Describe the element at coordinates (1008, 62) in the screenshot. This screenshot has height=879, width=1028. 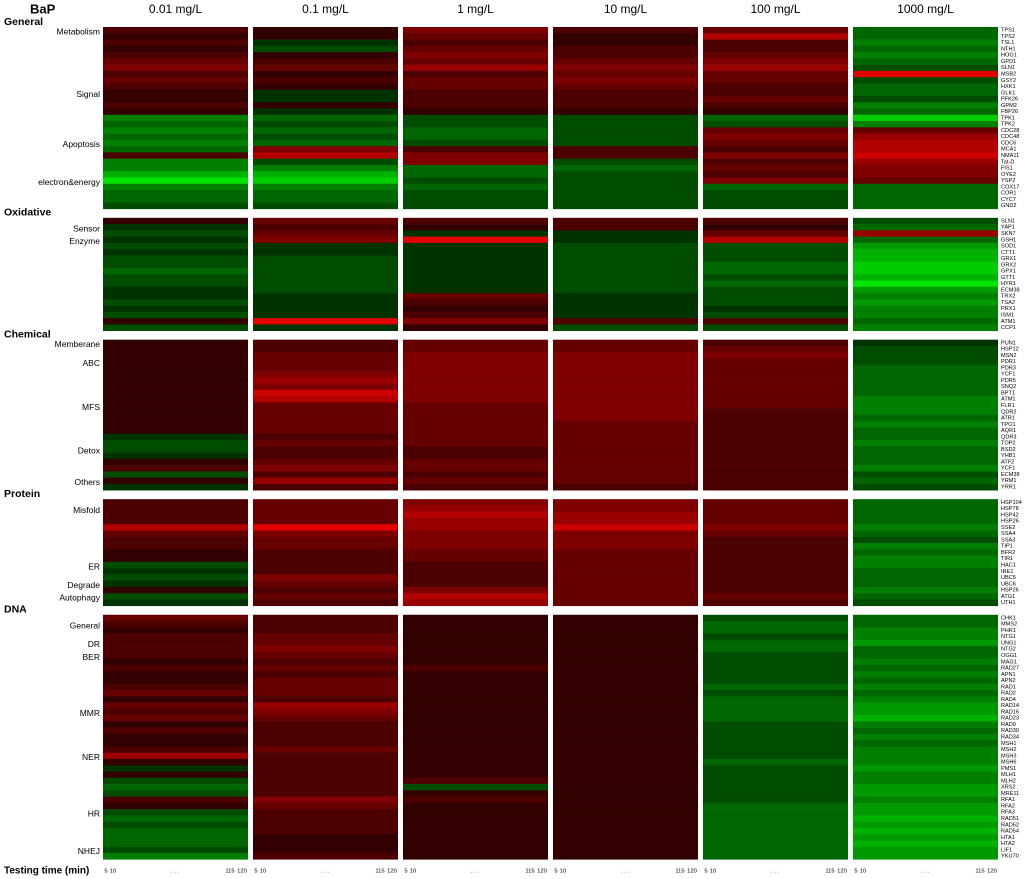
I see `gene-label: GPD1` at that location.